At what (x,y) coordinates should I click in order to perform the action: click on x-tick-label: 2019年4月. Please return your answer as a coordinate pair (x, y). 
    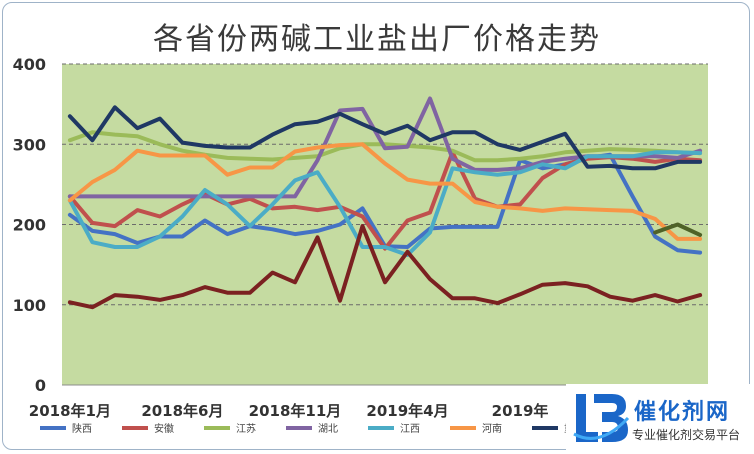
    Looking at the image, I should click on (407, 411).